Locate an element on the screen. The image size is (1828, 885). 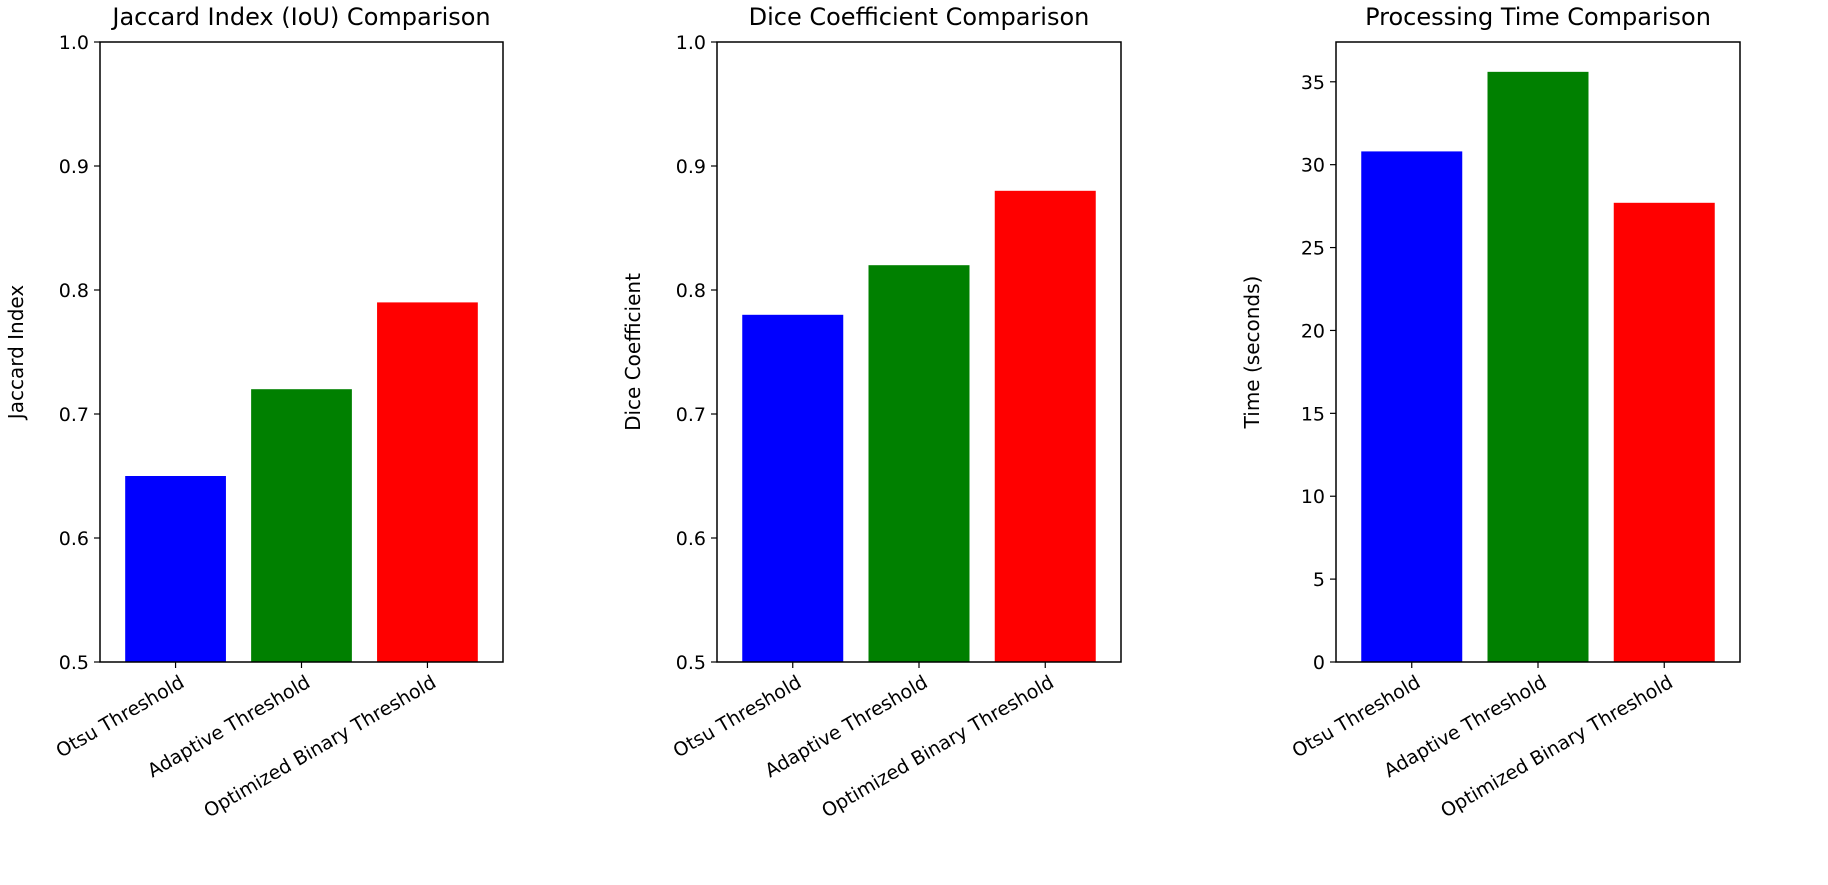
y-tick-label: 15 is located at coordinates (1313, 414).